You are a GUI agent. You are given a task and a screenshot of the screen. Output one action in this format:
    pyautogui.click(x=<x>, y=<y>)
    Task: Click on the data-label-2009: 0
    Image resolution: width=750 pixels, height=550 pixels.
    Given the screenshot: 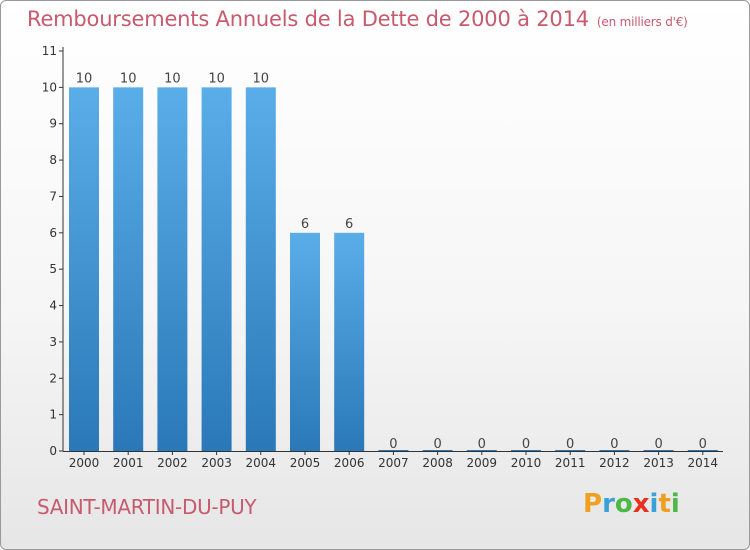 What is the action you would take?
    pyautogui.click(x=482, y=444)
    